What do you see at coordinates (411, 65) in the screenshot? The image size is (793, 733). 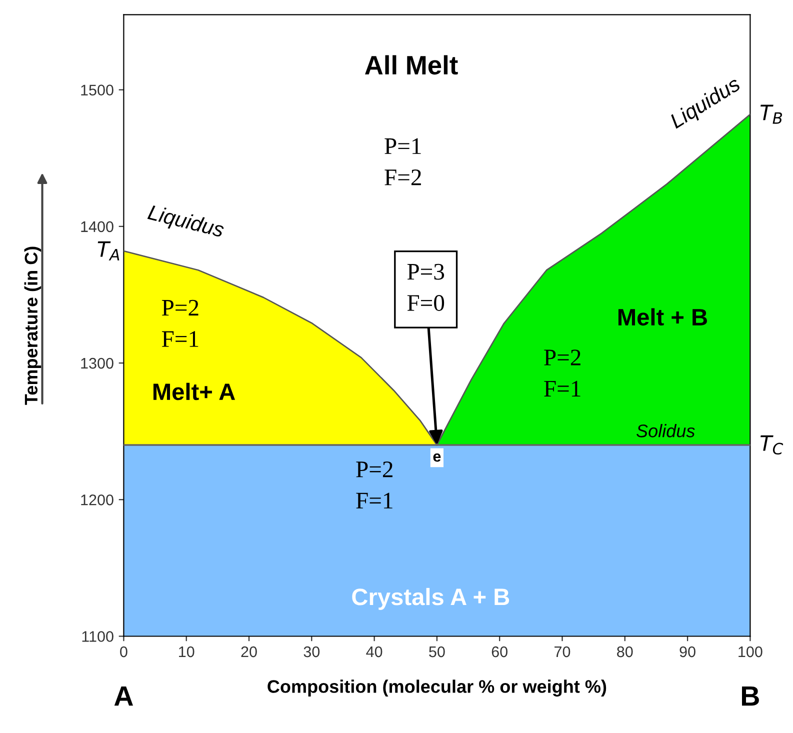 I see `annotation: All Melt` at bounding box center [411, 65].